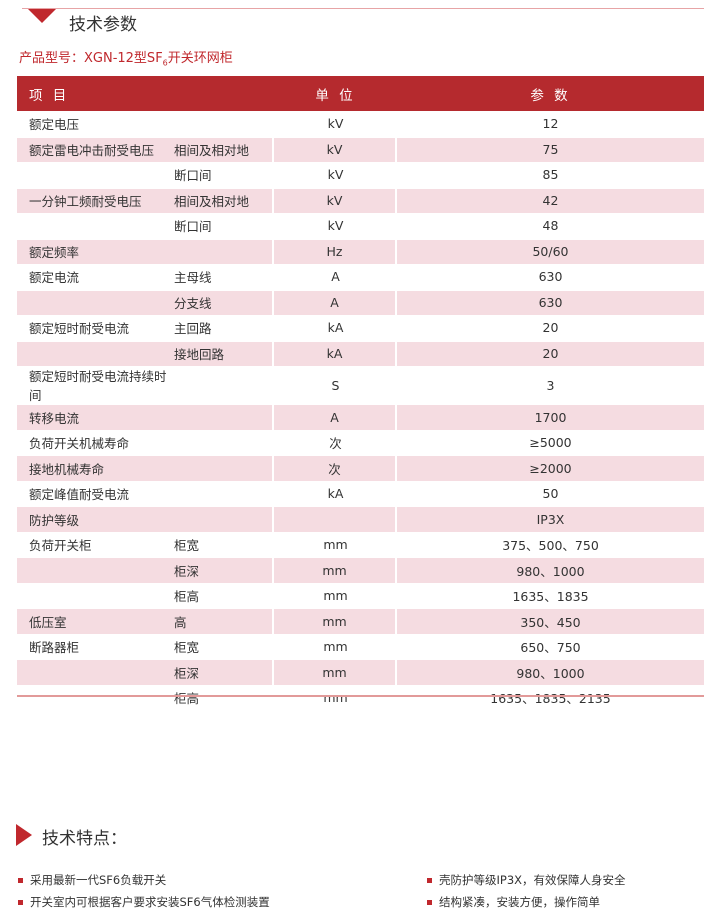 This screenshot has width=720, height=917. I want to click on feature-item: 采用最新一代SF6负载开关, so click(92, 880).